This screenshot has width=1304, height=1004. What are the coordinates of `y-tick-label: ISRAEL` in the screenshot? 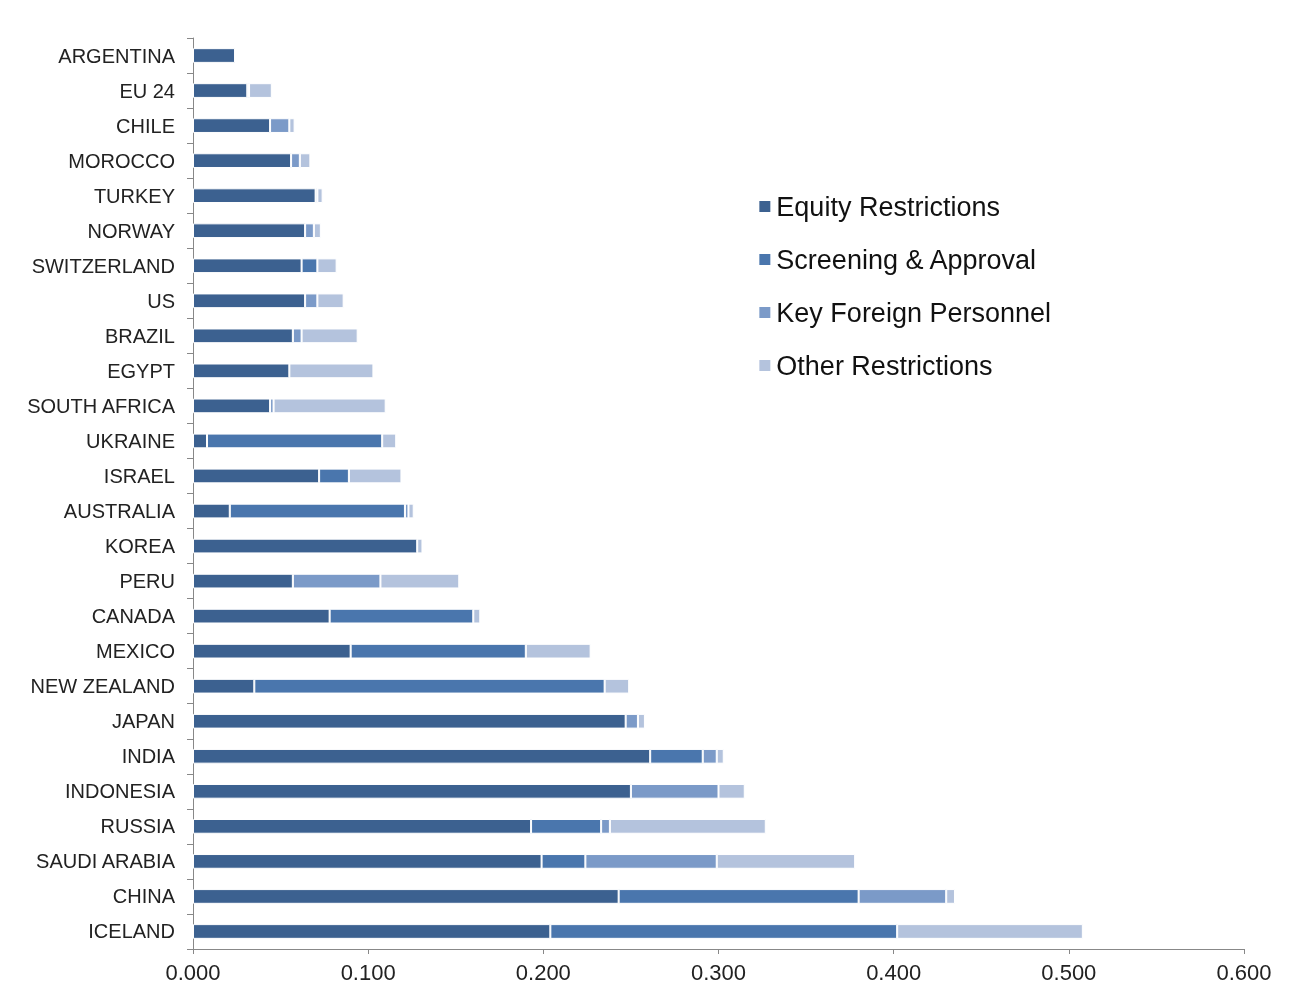 It's located at (139, 475).